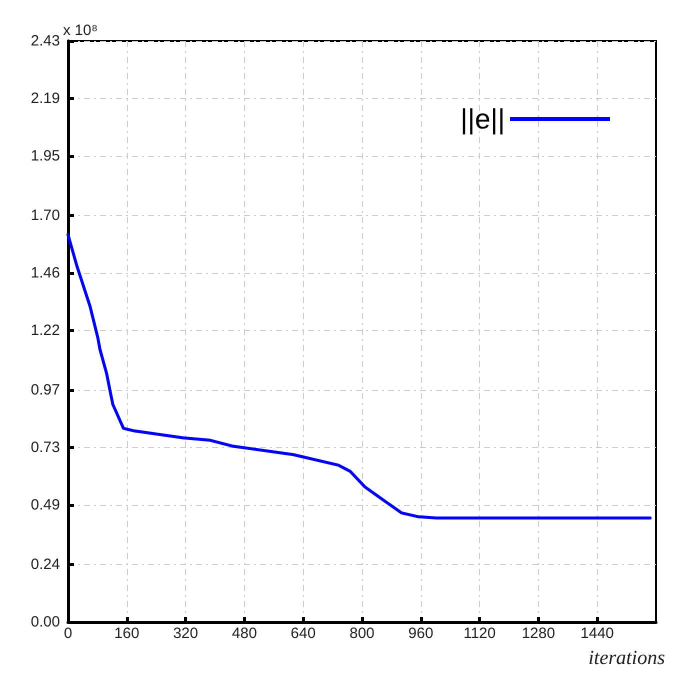 The height and width of the screenshot is (678, 675). Describe the element at coordinates (127, 633) in the screenshot. I see `x-tick-label: 160` at that location.